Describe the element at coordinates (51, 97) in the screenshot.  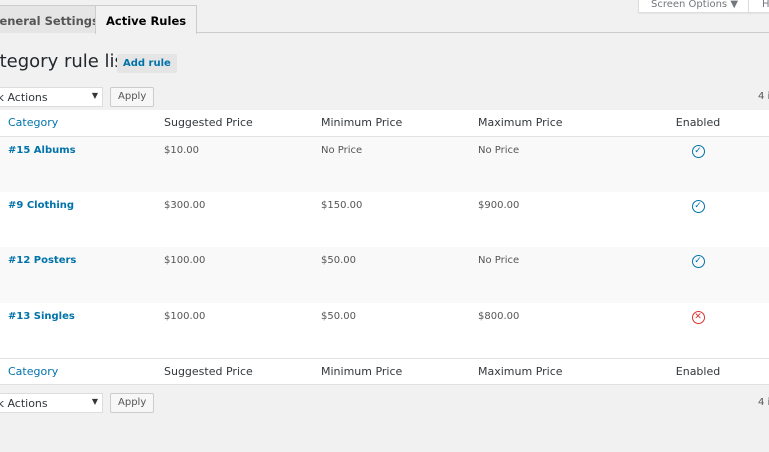
I see `bulk-actions-select-top: Bulk Actions ▼` at that location.